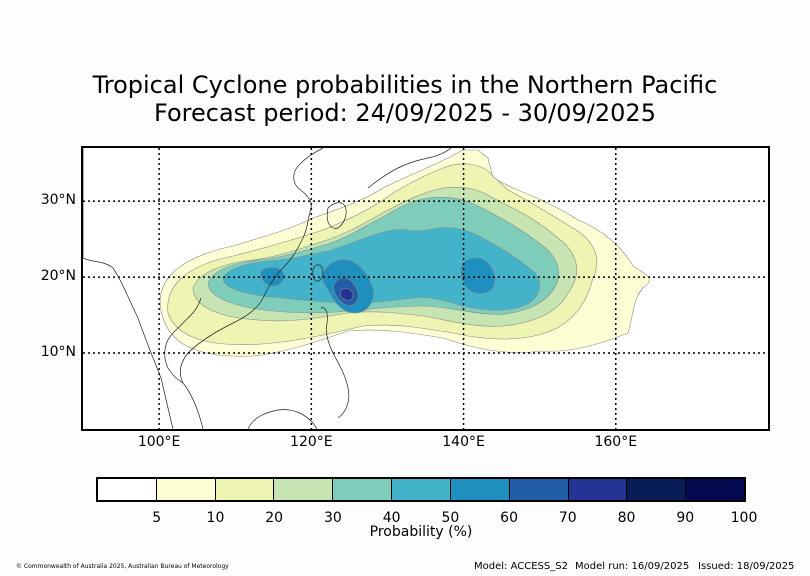 Image resolution: width=810 pixels, height=576 pixels. What do you see at coordinates (744, 518) in the screenshot?
I see `colorbar-tick-label: 100` at bounding box center [744, 518].